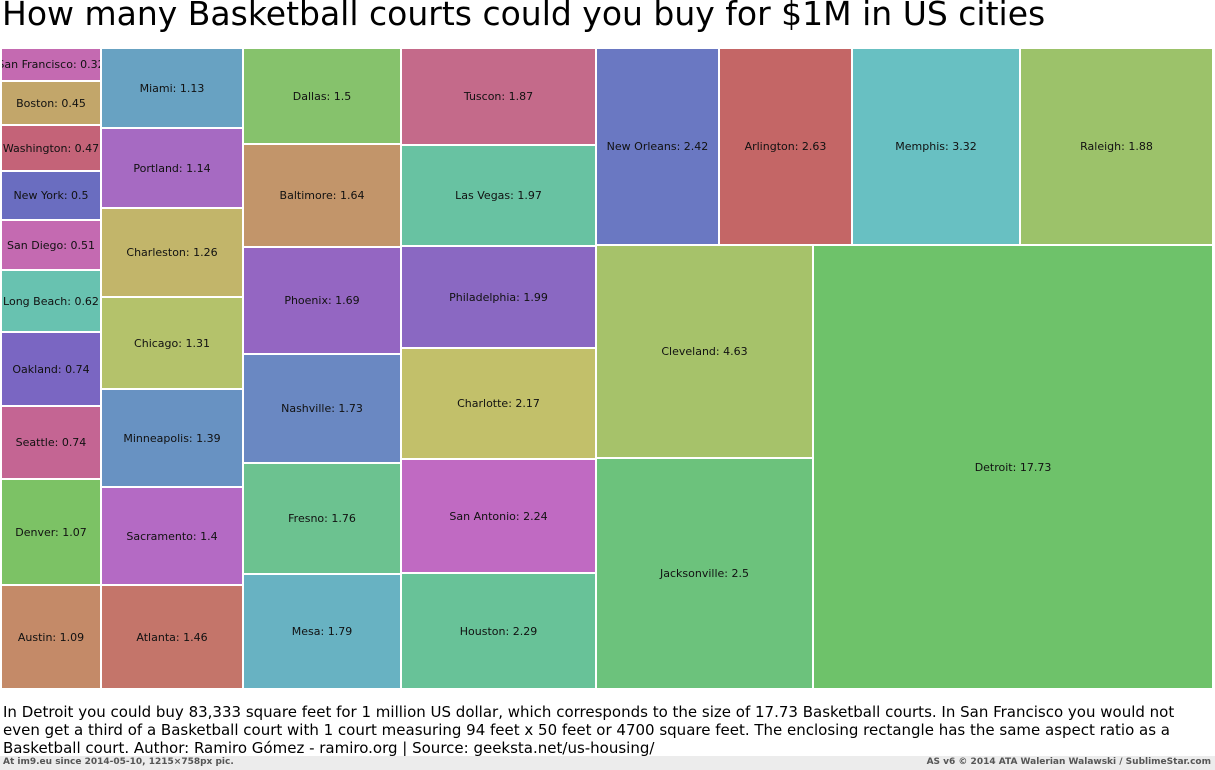 The width and height of the screenshot is (1215, 770). I want to click on cell-label: Chicago: 1.31, so click(172, 343).